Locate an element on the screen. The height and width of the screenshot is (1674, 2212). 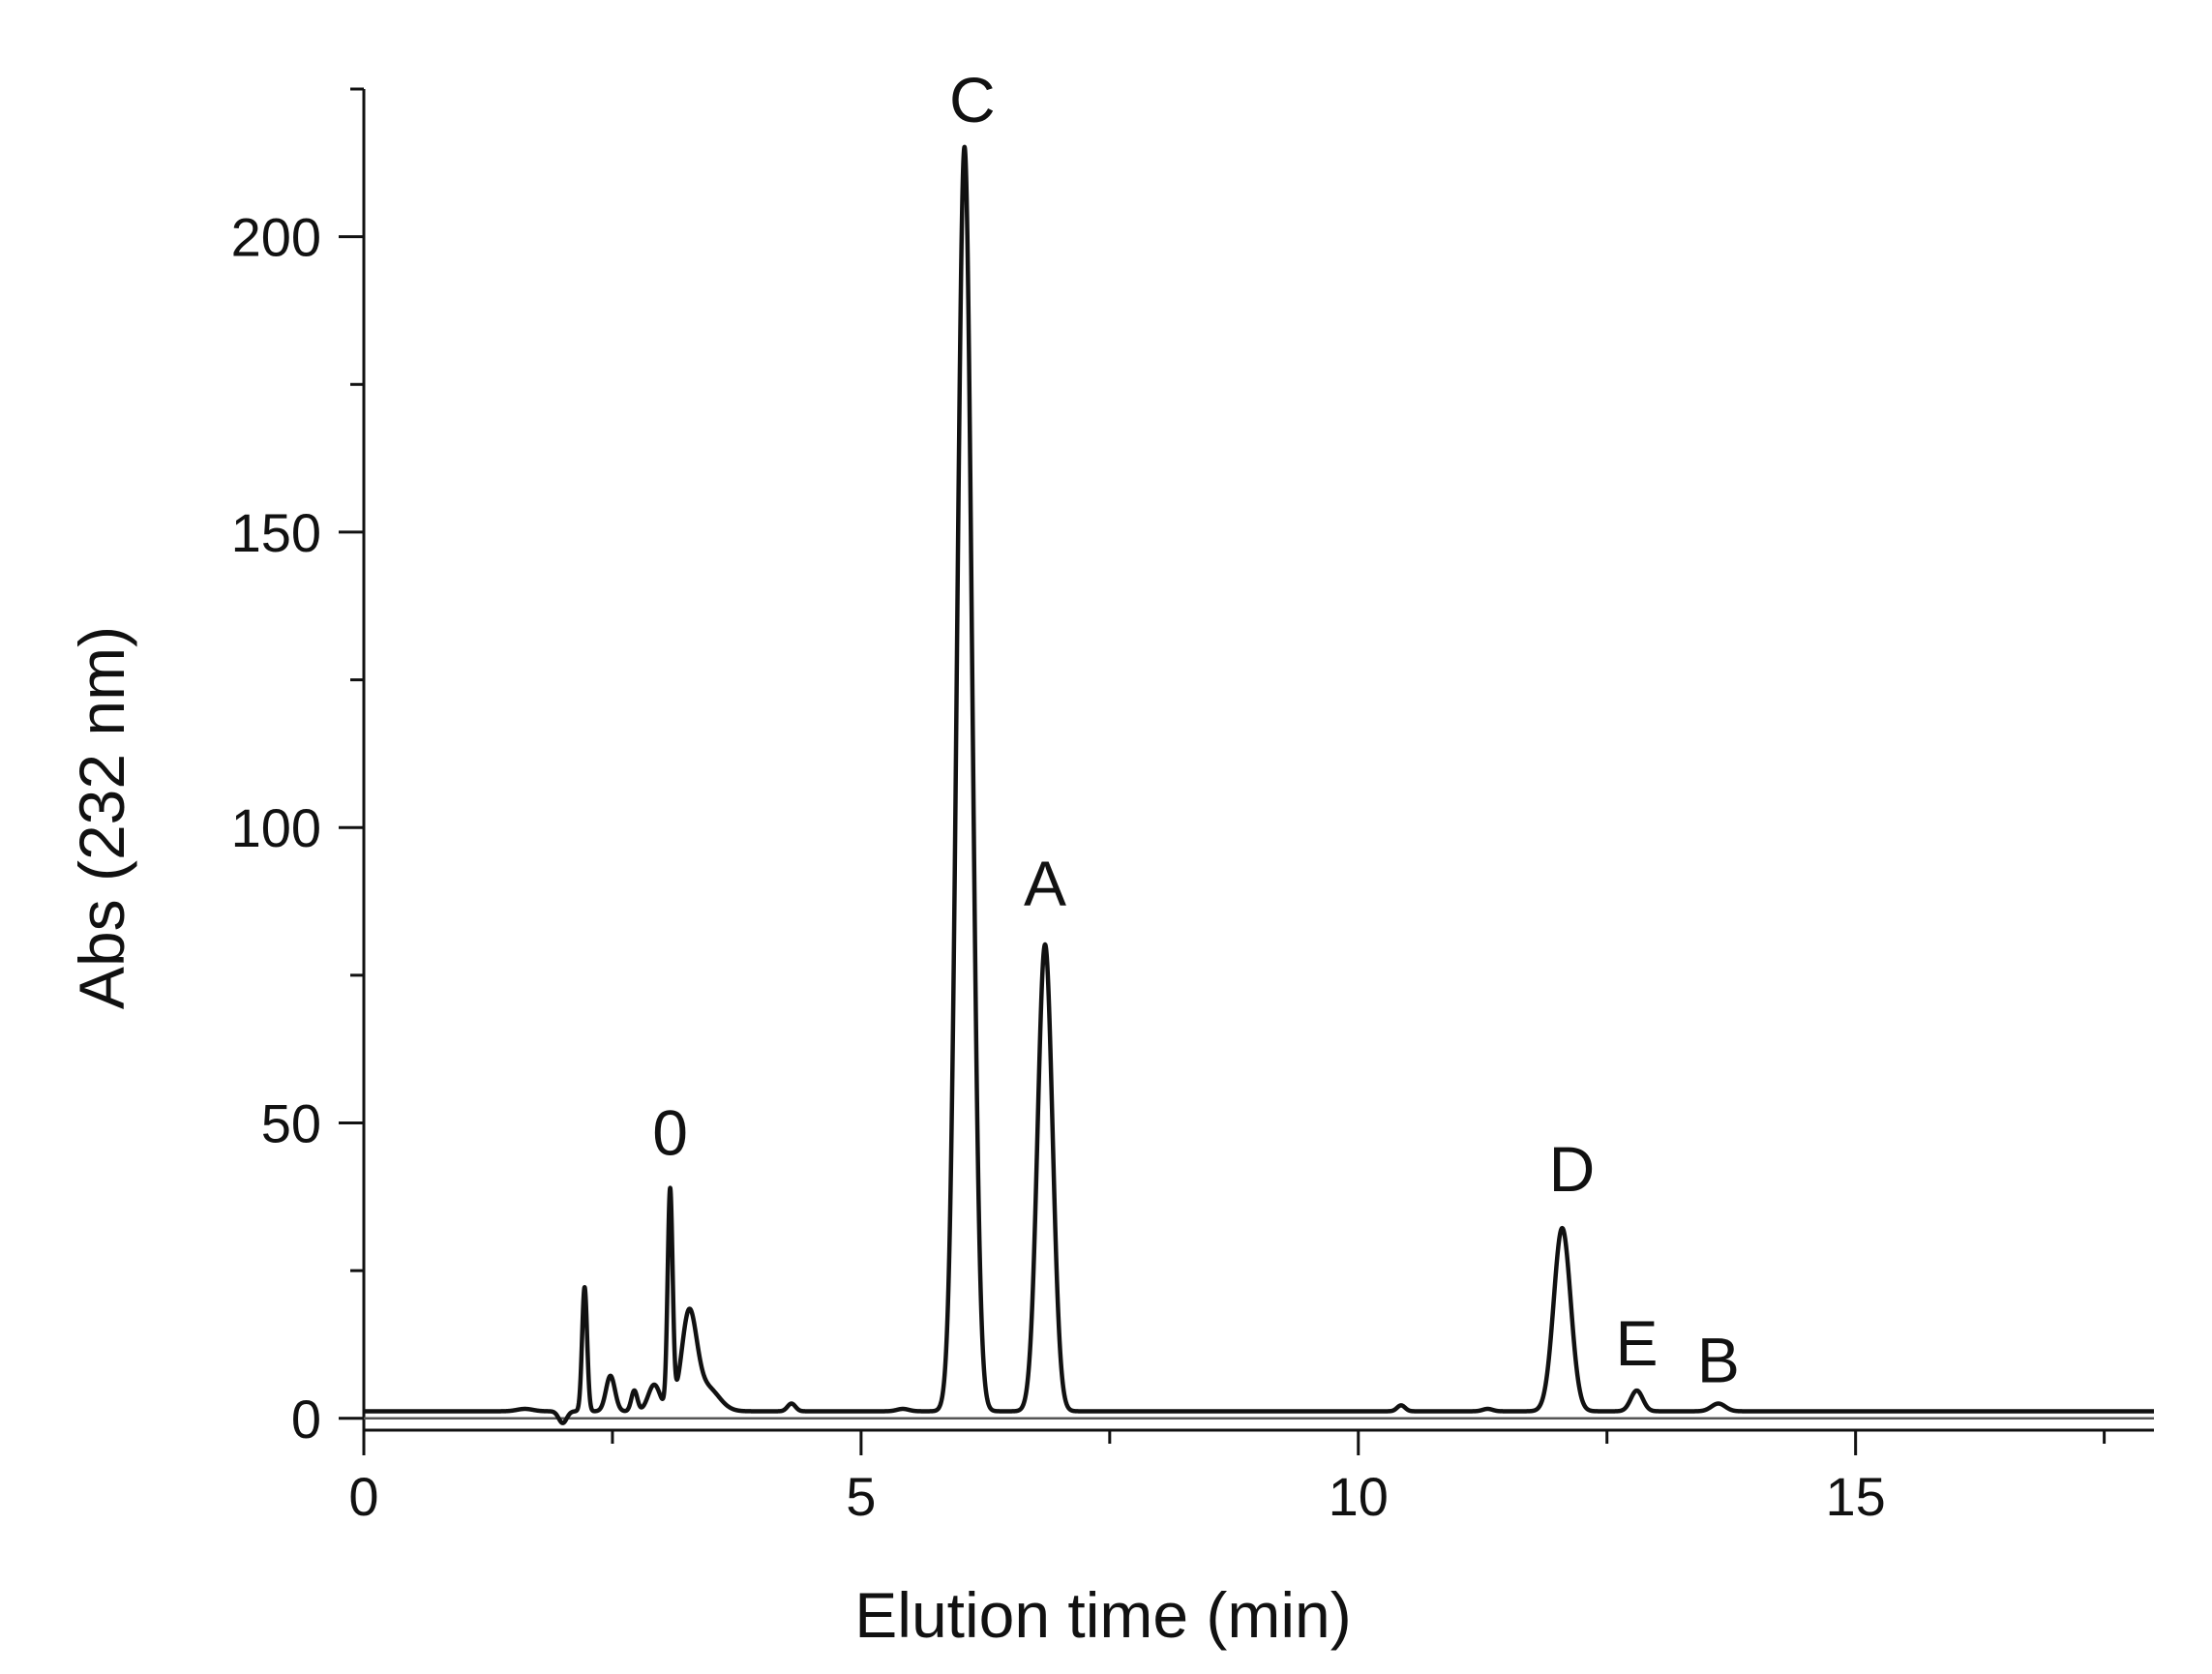
x-tick-label: 15 is located at coordinates (1856, 1496).